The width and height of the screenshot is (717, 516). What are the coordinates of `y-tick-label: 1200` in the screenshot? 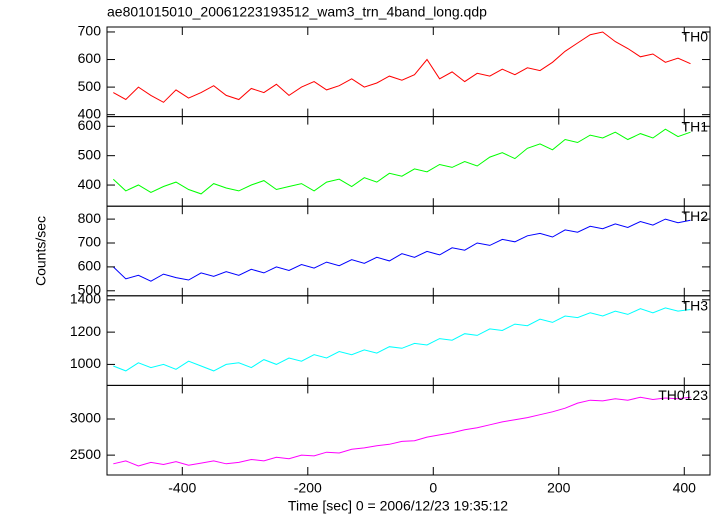 It's located at (85, 331).